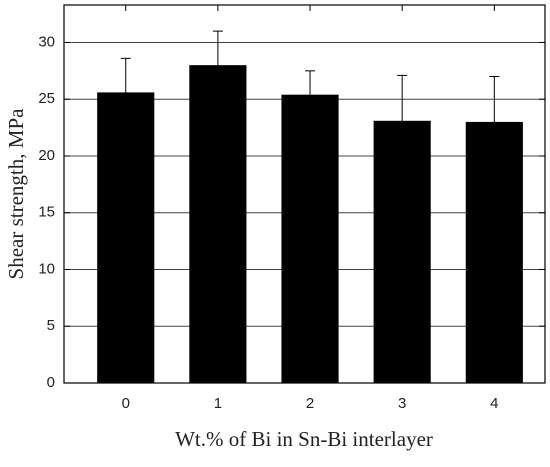 The width and height of the screenshot is (550, 467). I want to click on y-tick-label: 5, so click(51, 325).